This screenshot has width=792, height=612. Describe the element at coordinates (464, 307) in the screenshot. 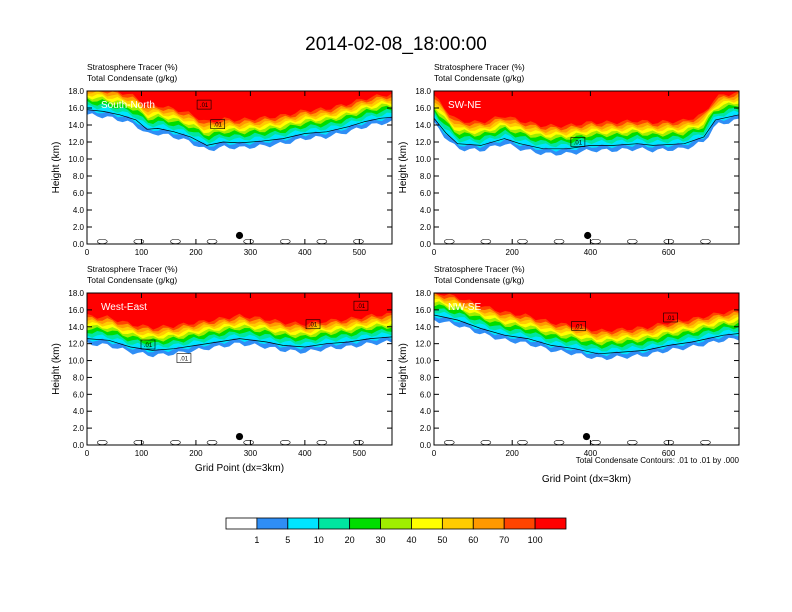

I see `panel-label: NW-SE` at that location.